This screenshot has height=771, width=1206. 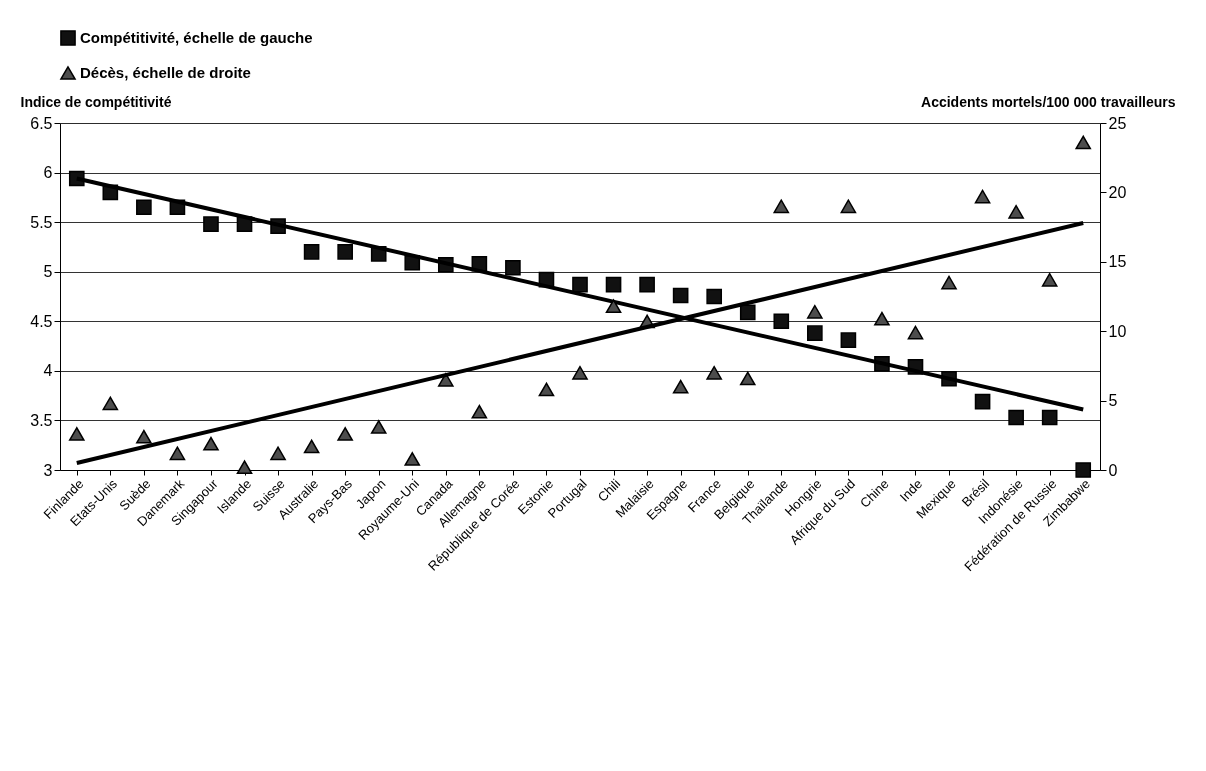 I want to click on y-tick-label: 5, so click(x=48, y=272).